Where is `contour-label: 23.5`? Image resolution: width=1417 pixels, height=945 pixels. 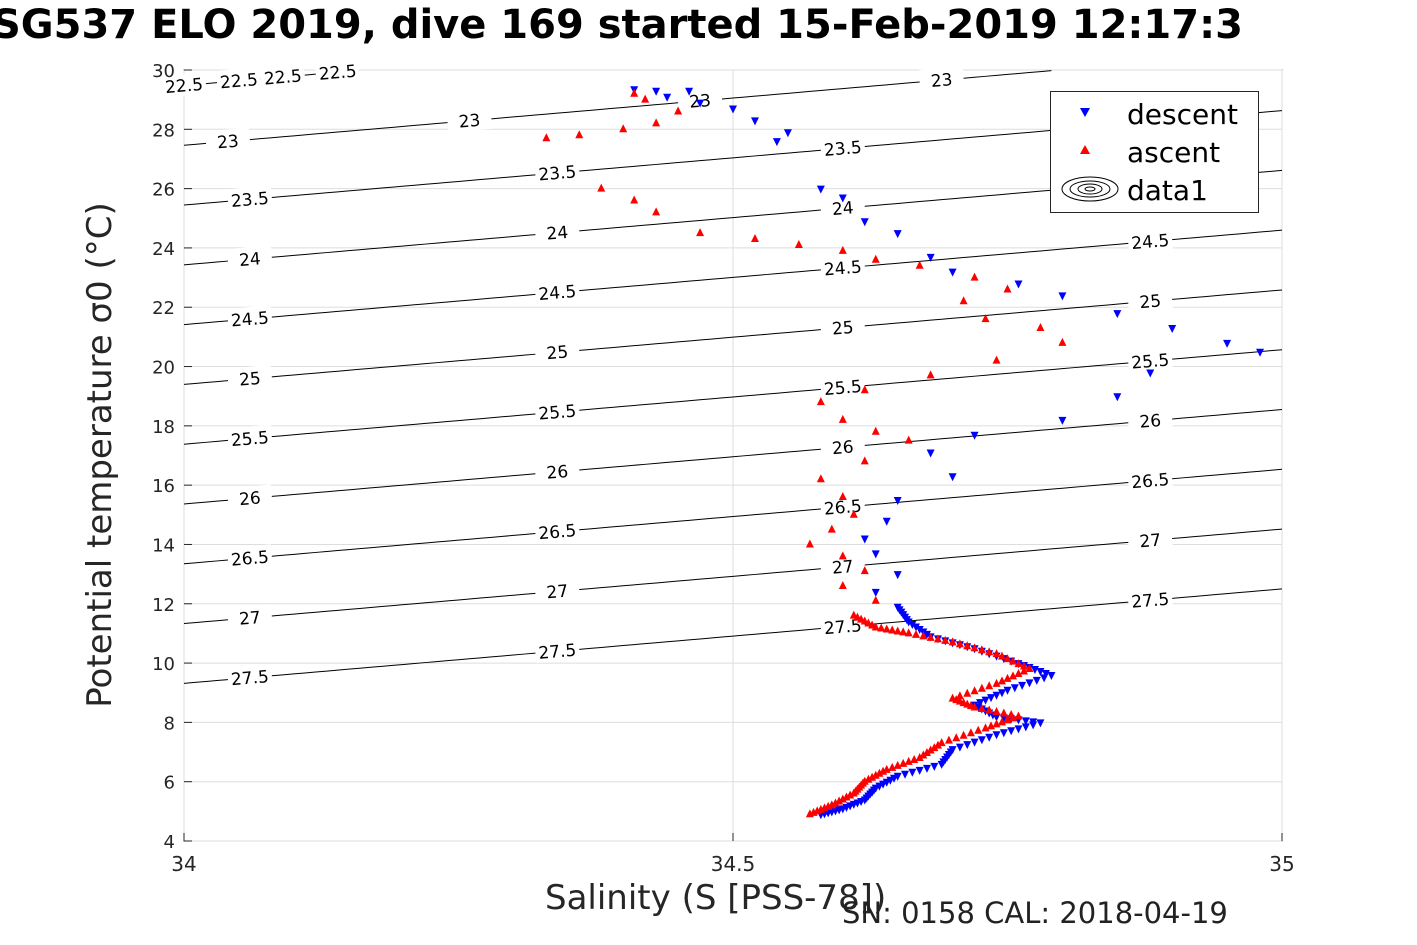
contour-label: 23.5 is located at coordinates (557, 173).